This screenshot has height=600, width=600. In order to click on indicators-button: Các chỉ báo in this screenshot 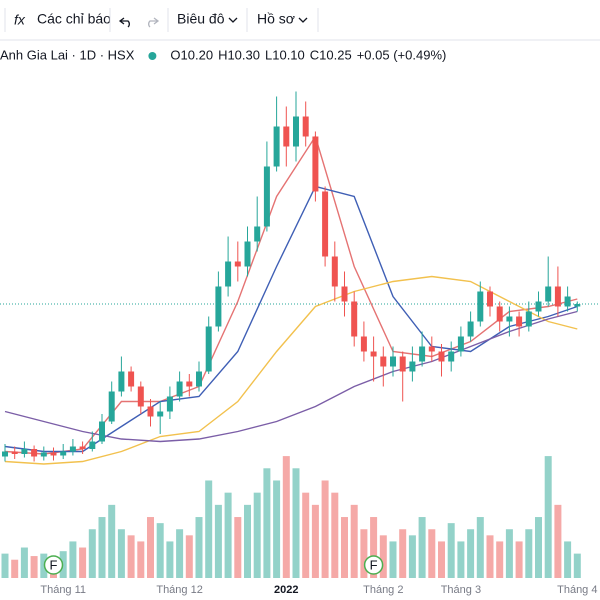, I will do `click(74, 19)`.